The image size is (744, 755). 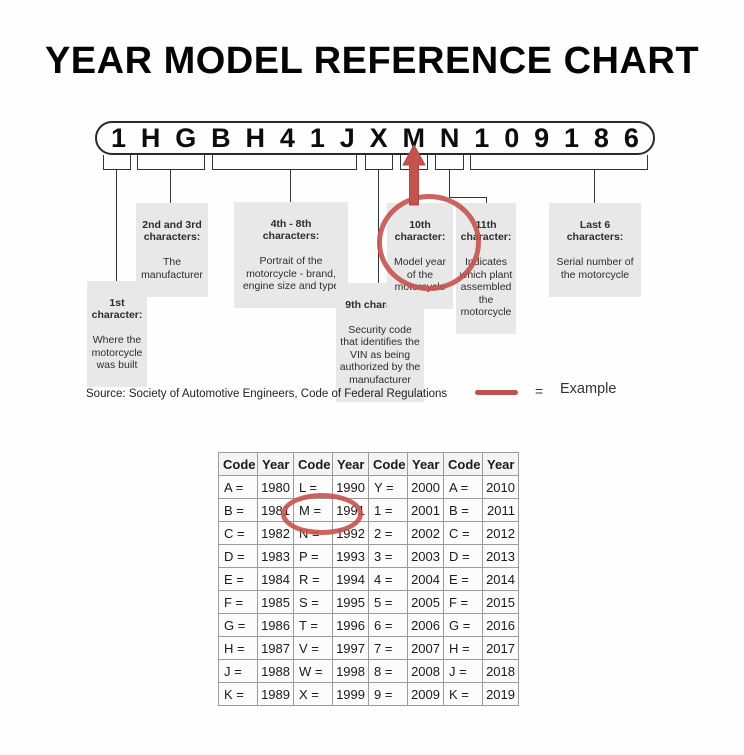 What do you see at coordinates (150, 137) in the screenshot?
I see `vin-character: H` at bounding box center [150, 137].